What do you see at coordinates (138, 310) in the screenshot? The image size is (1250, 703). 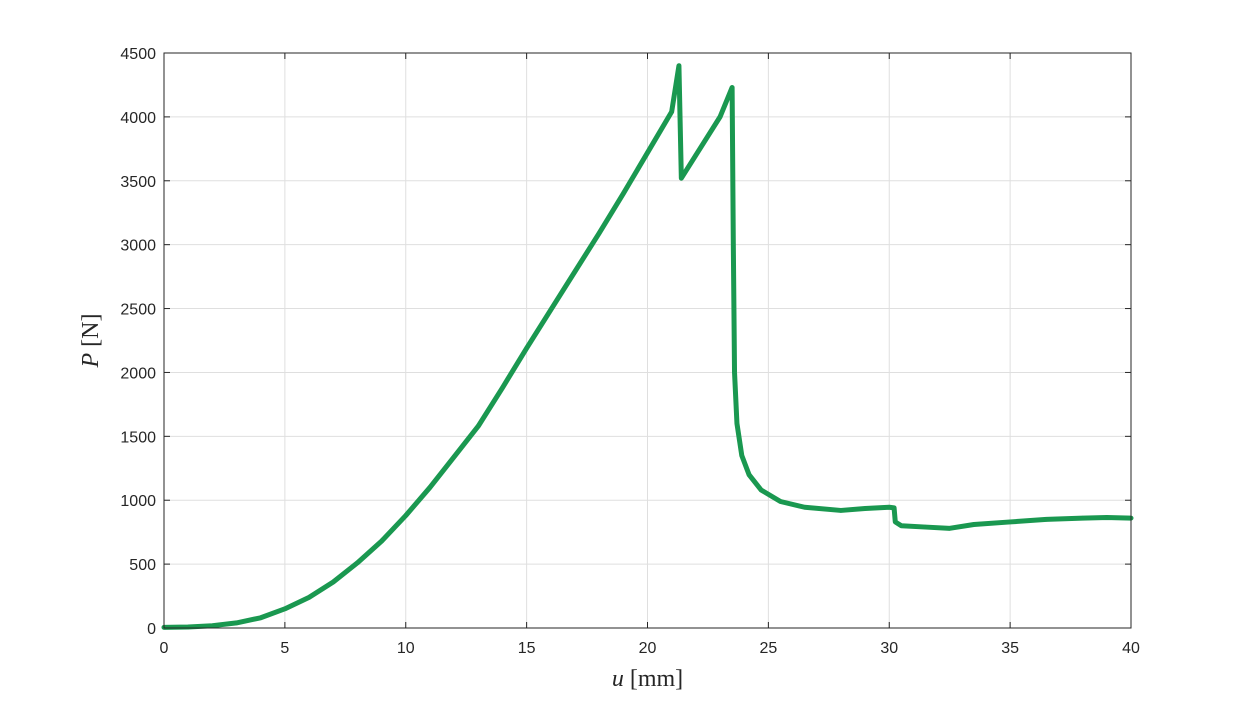 I see `y-tick-label: 2500` at bounding box center [138, 310].